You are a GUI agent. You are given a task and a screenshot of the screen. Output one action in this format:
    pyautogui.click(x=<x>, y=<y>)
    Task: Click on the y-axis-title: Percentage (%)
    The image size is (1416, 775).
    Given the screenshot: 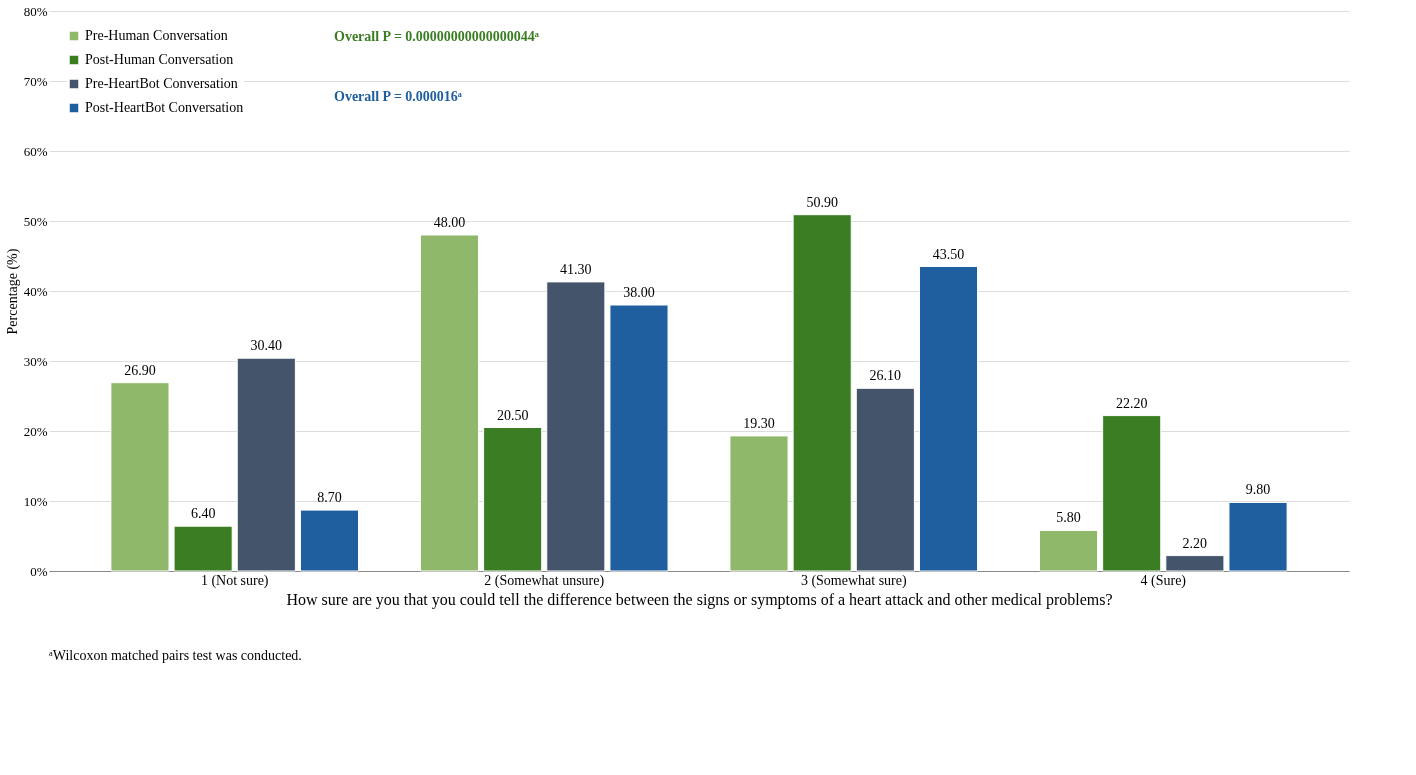 What is the action you would take?
    pyautogui.click(x=12, y=291)
    